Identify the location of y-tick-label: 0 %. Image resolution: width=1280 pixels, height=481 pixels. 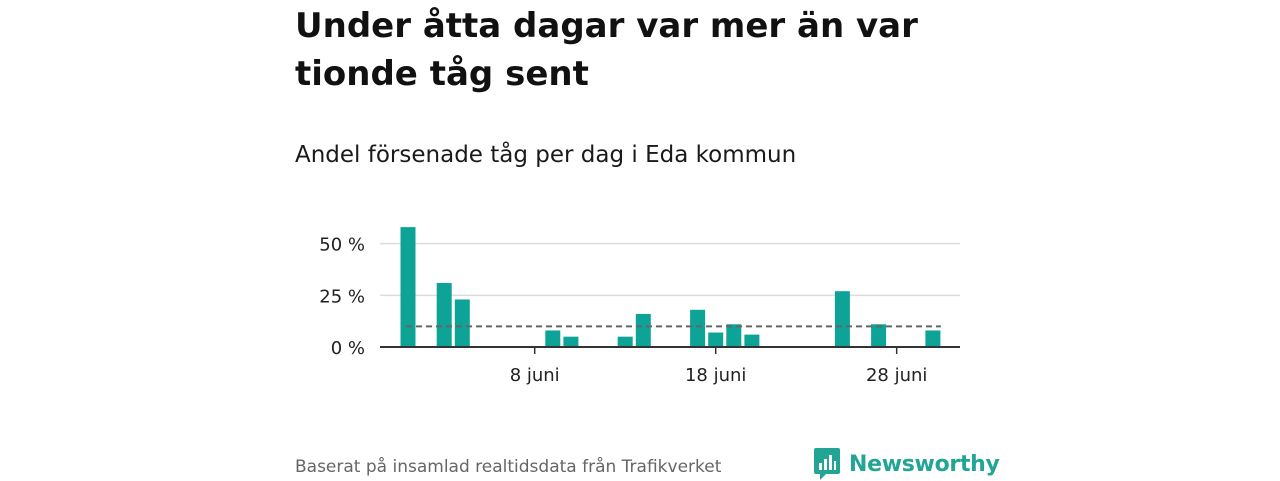
(348, 348).